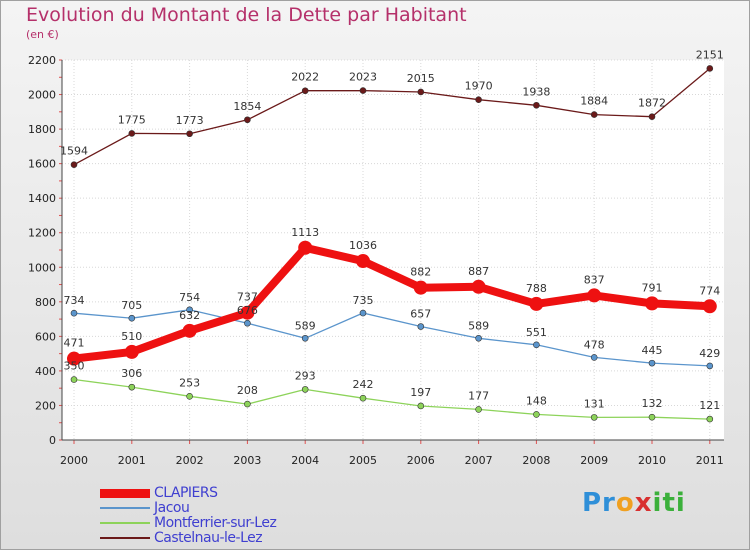  What do you see at coordinates (132, 119) in the screenshot?
I see `data-label: 1775` at bounding box center [132, 119].